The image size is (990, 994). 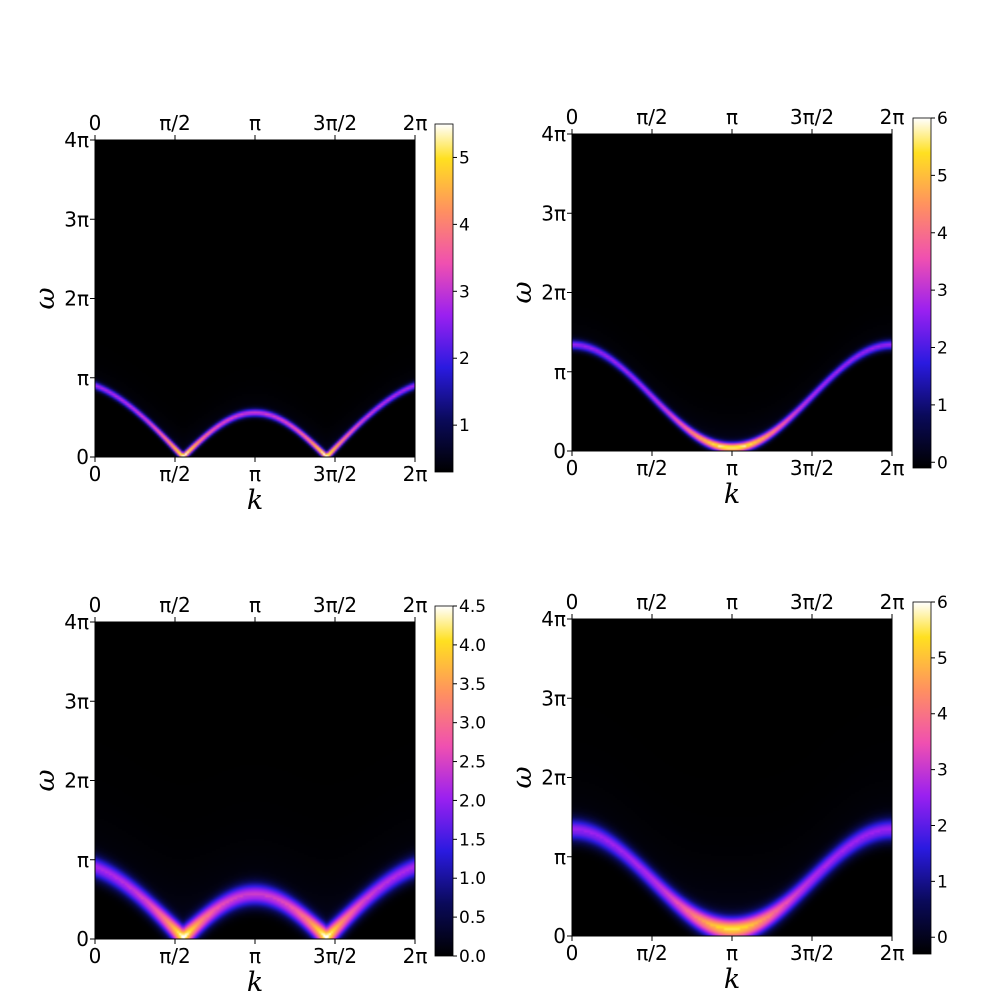 I want to click on colorbar-tick-label: 2.0, so click(x=472, y=801).